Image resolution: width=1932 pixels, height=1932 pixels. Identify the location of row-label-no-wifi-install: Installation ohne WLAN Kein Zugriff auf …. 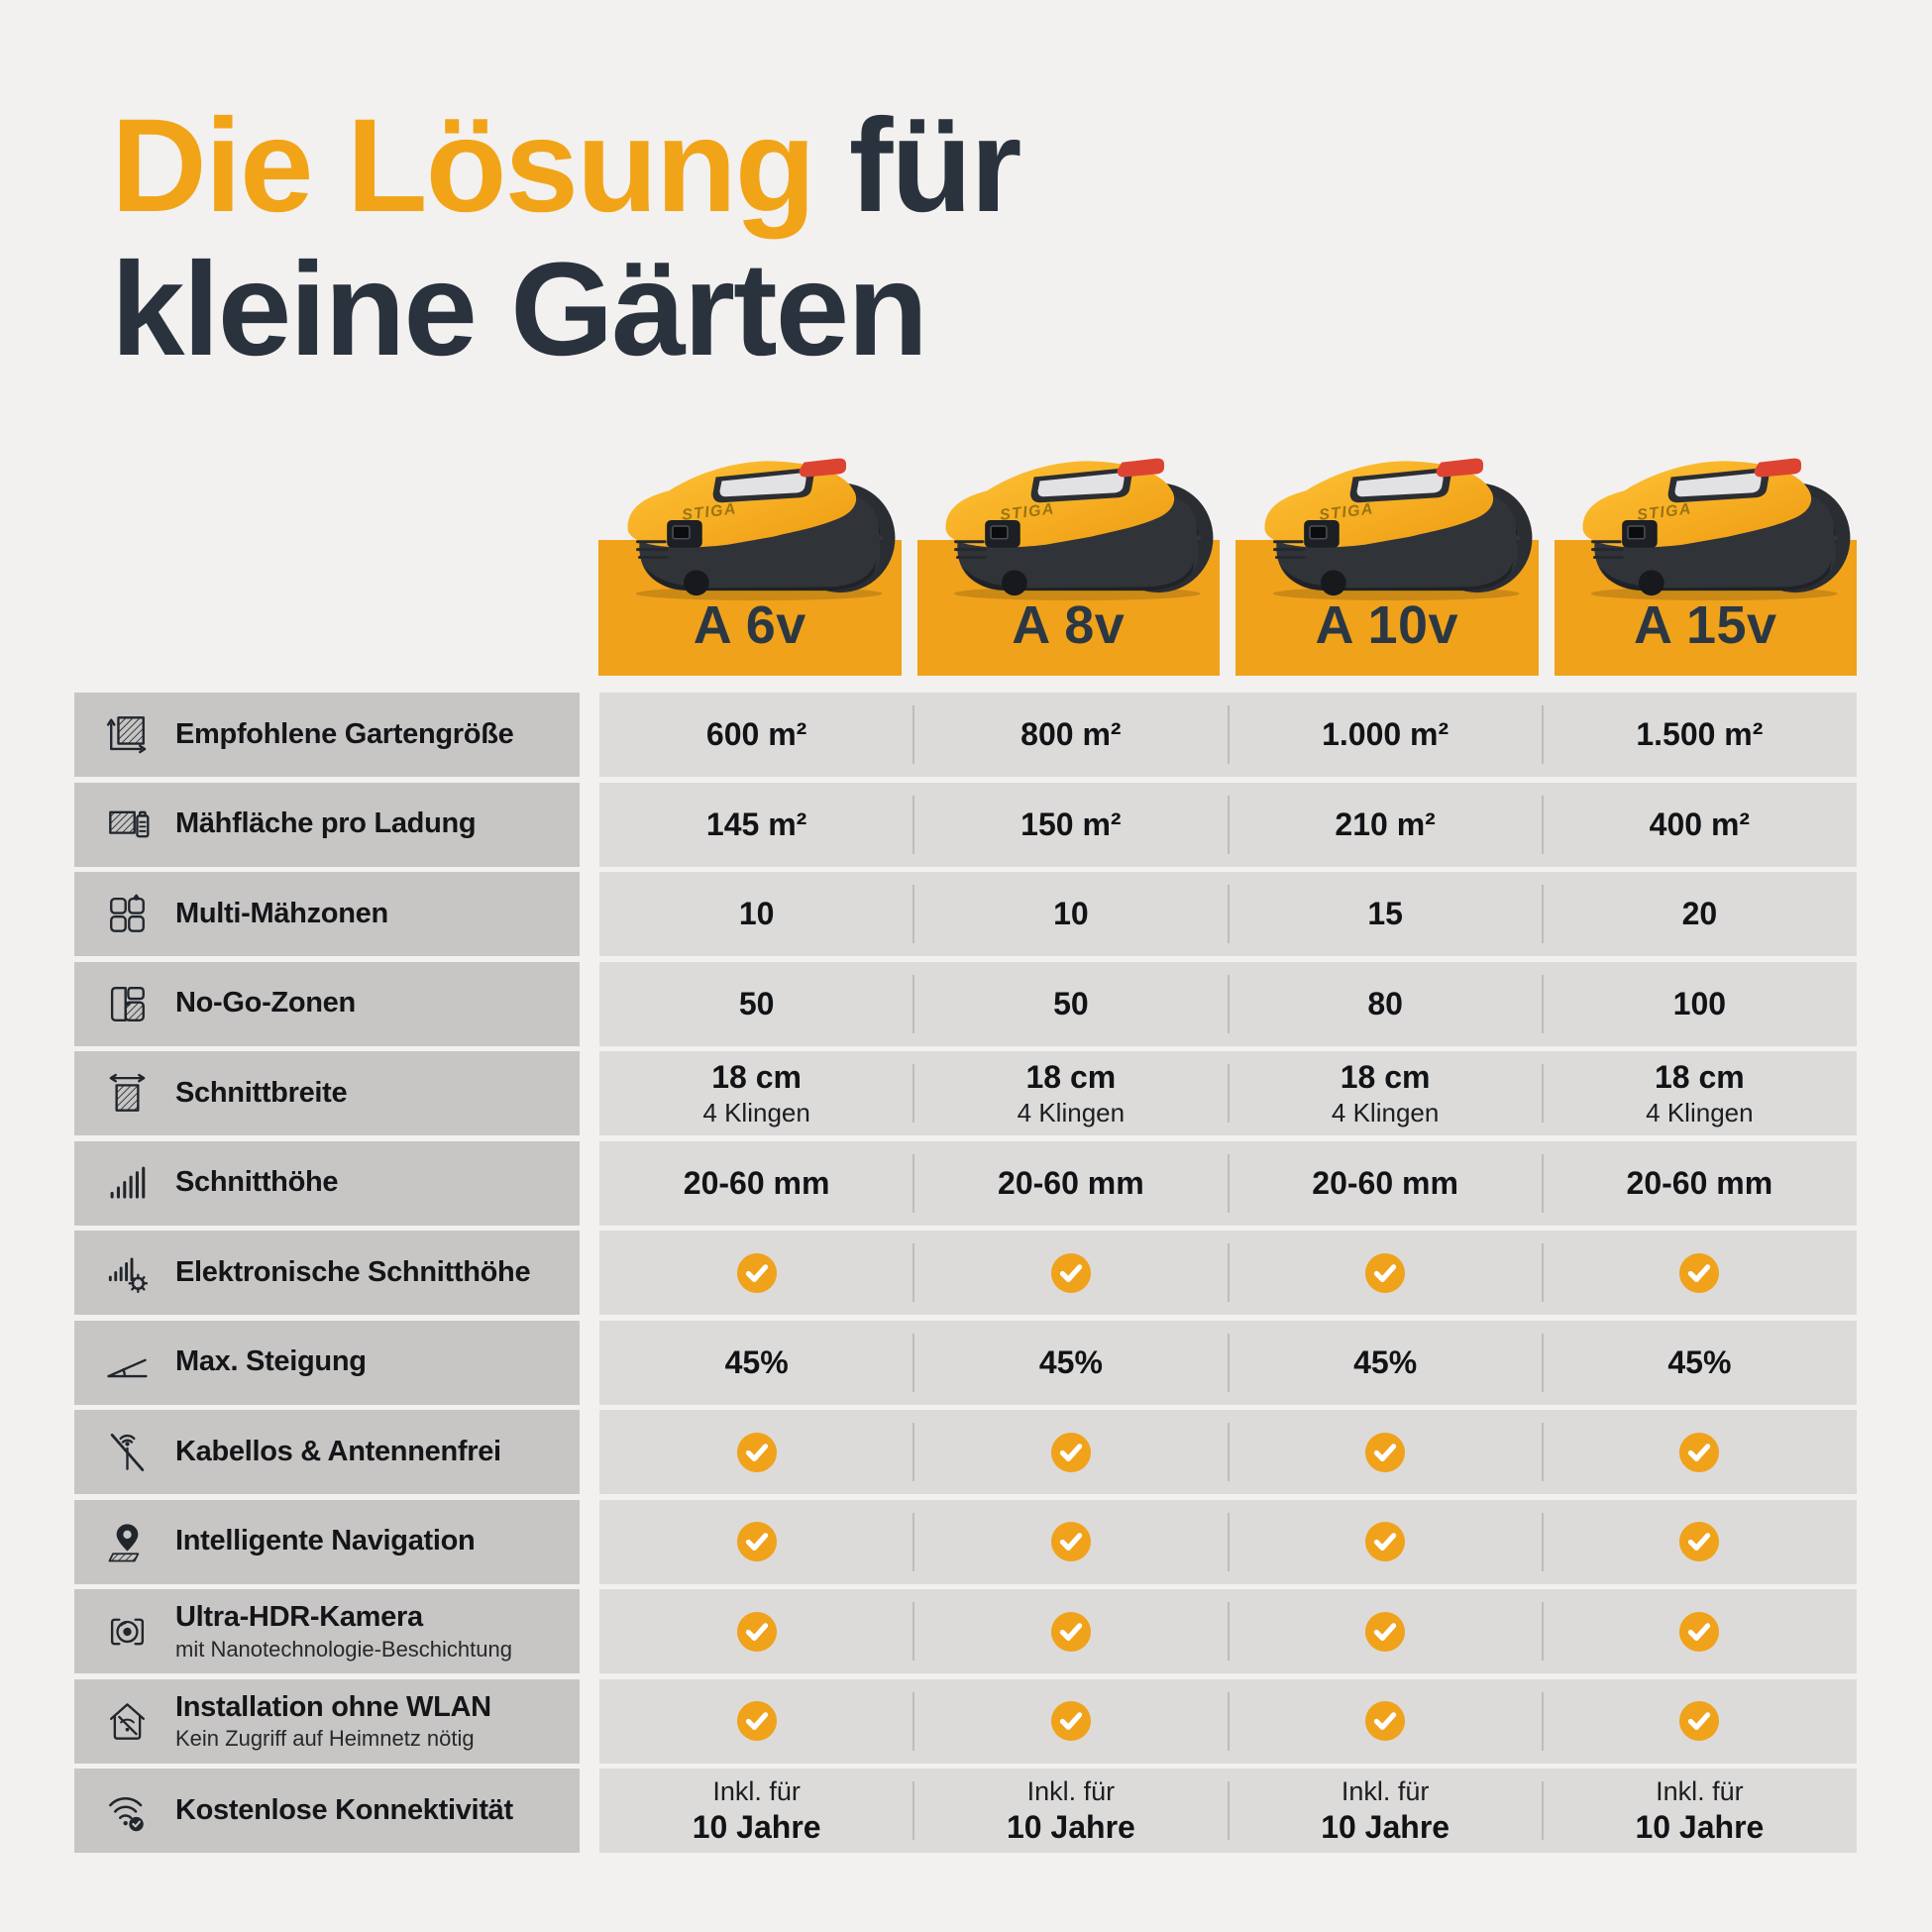
(327, 1721).